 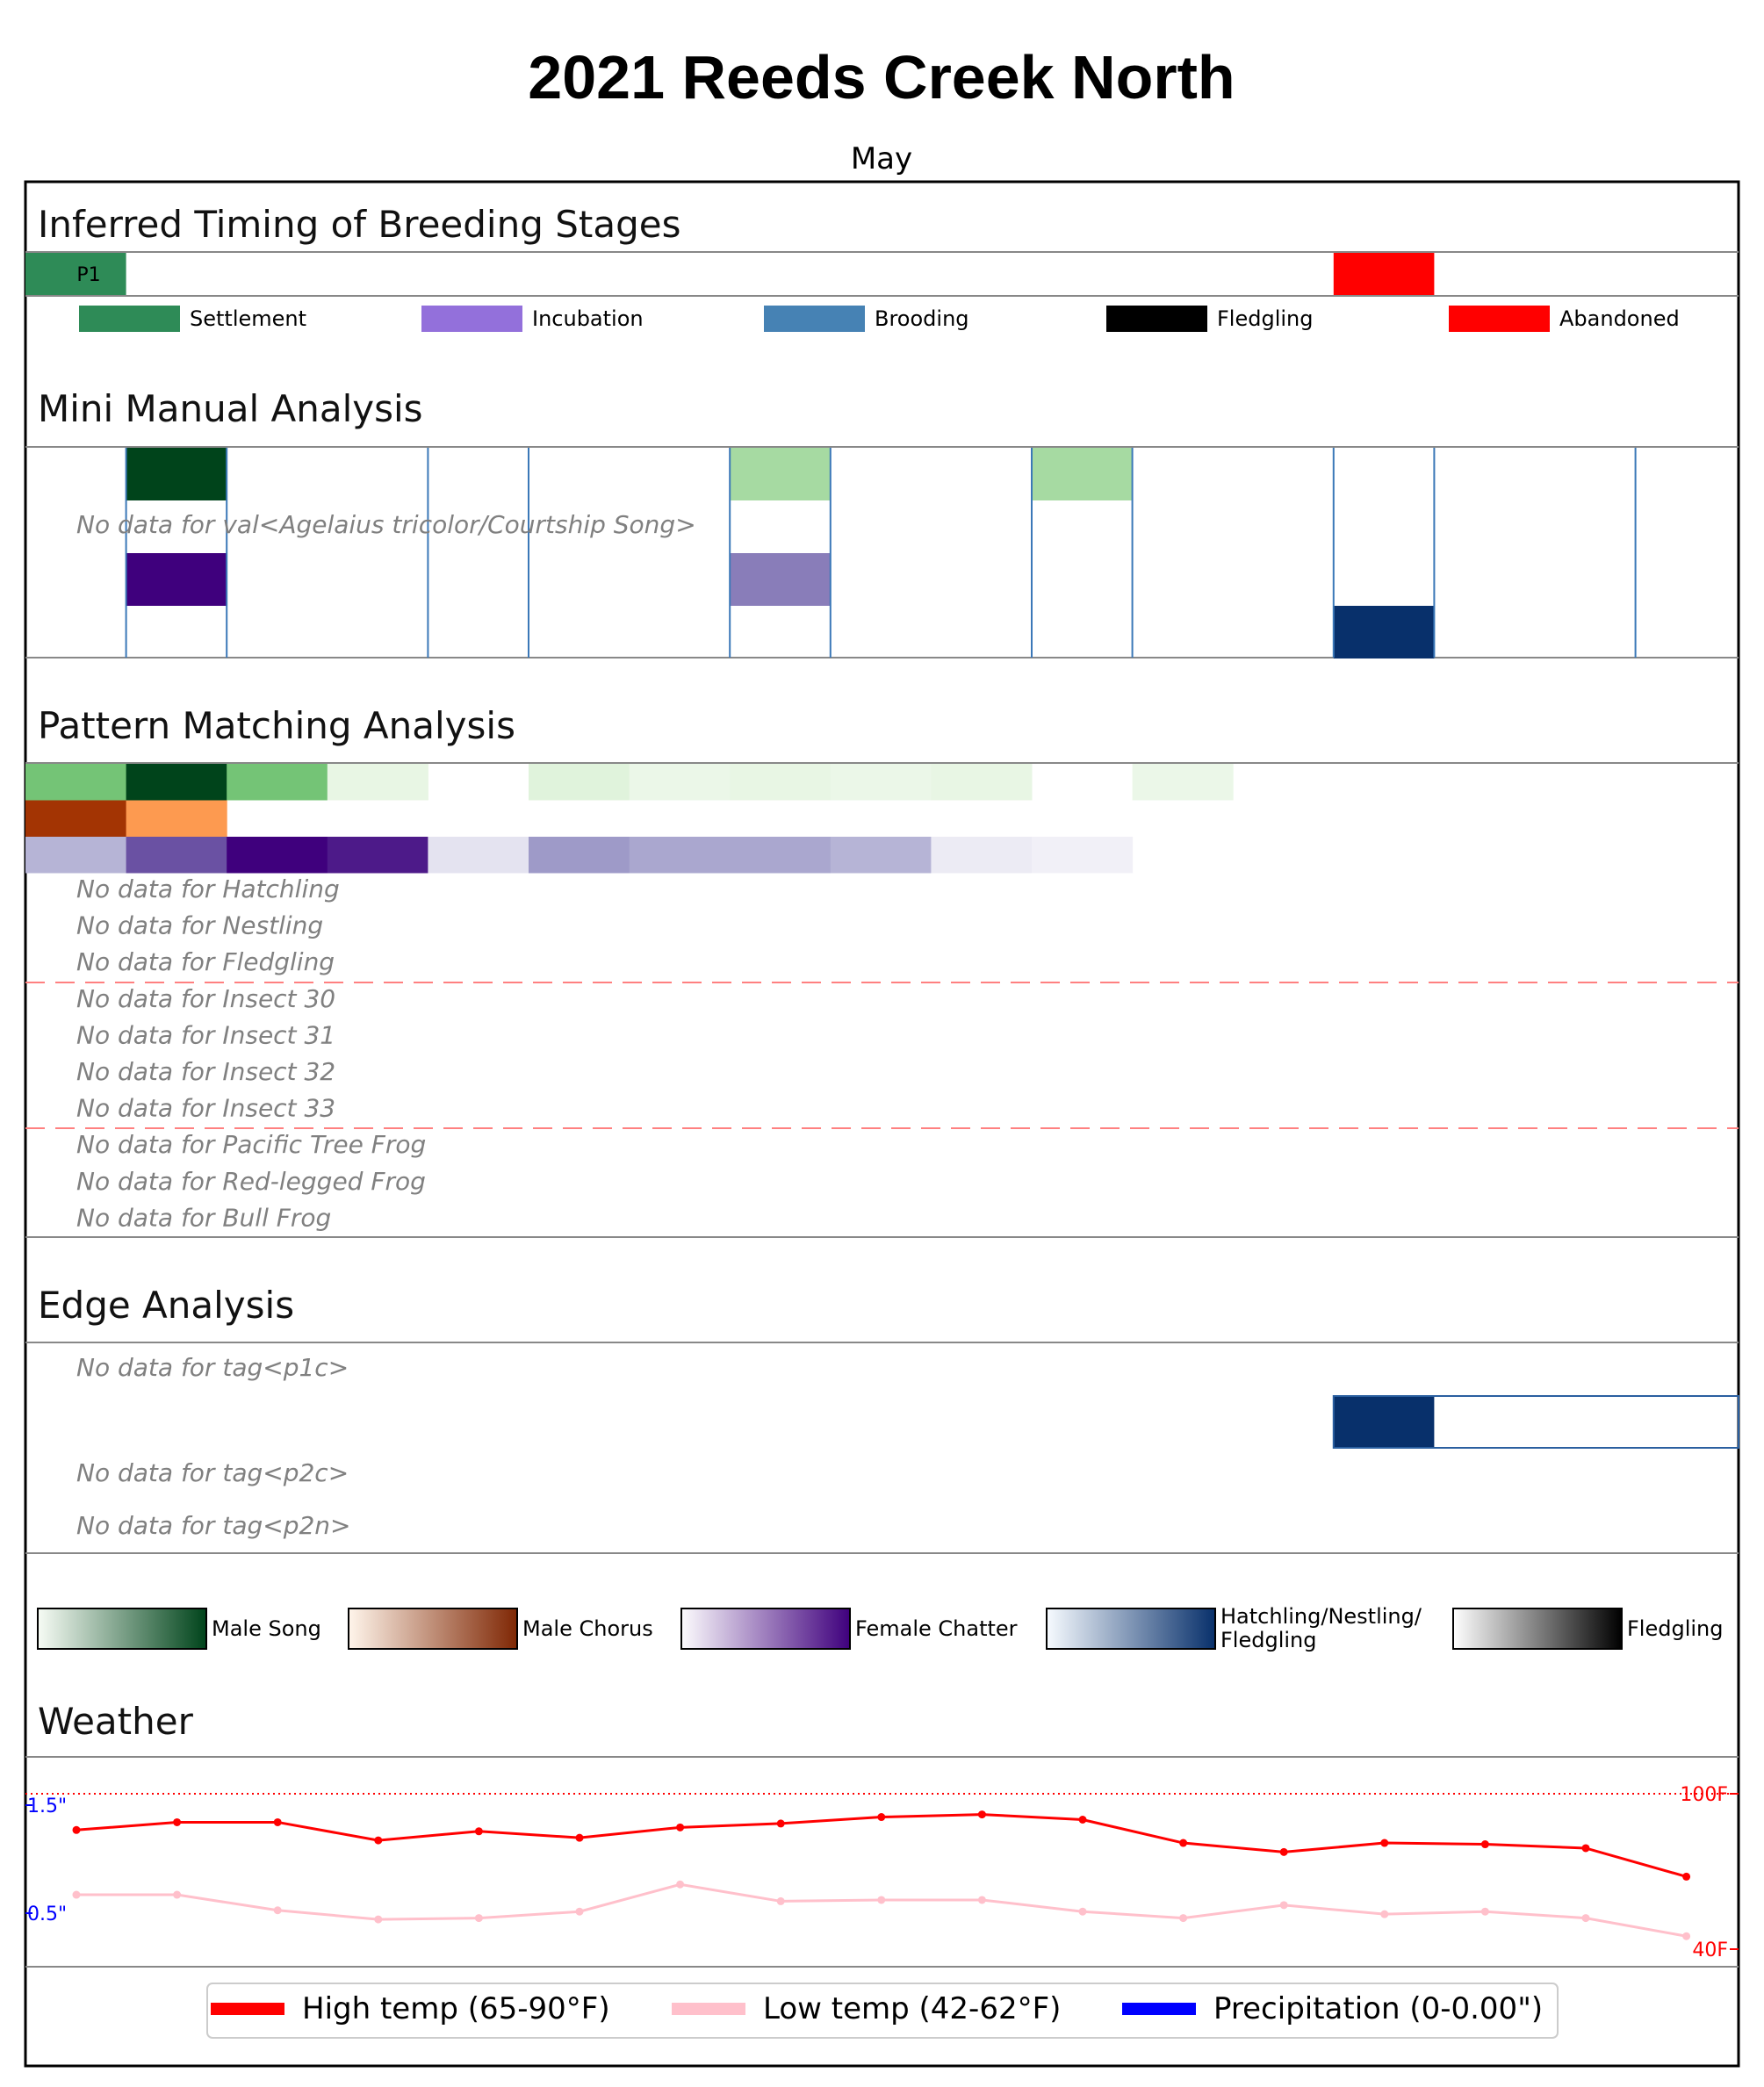 I want to click on edge-cell, so click(x=1384, y=1422).